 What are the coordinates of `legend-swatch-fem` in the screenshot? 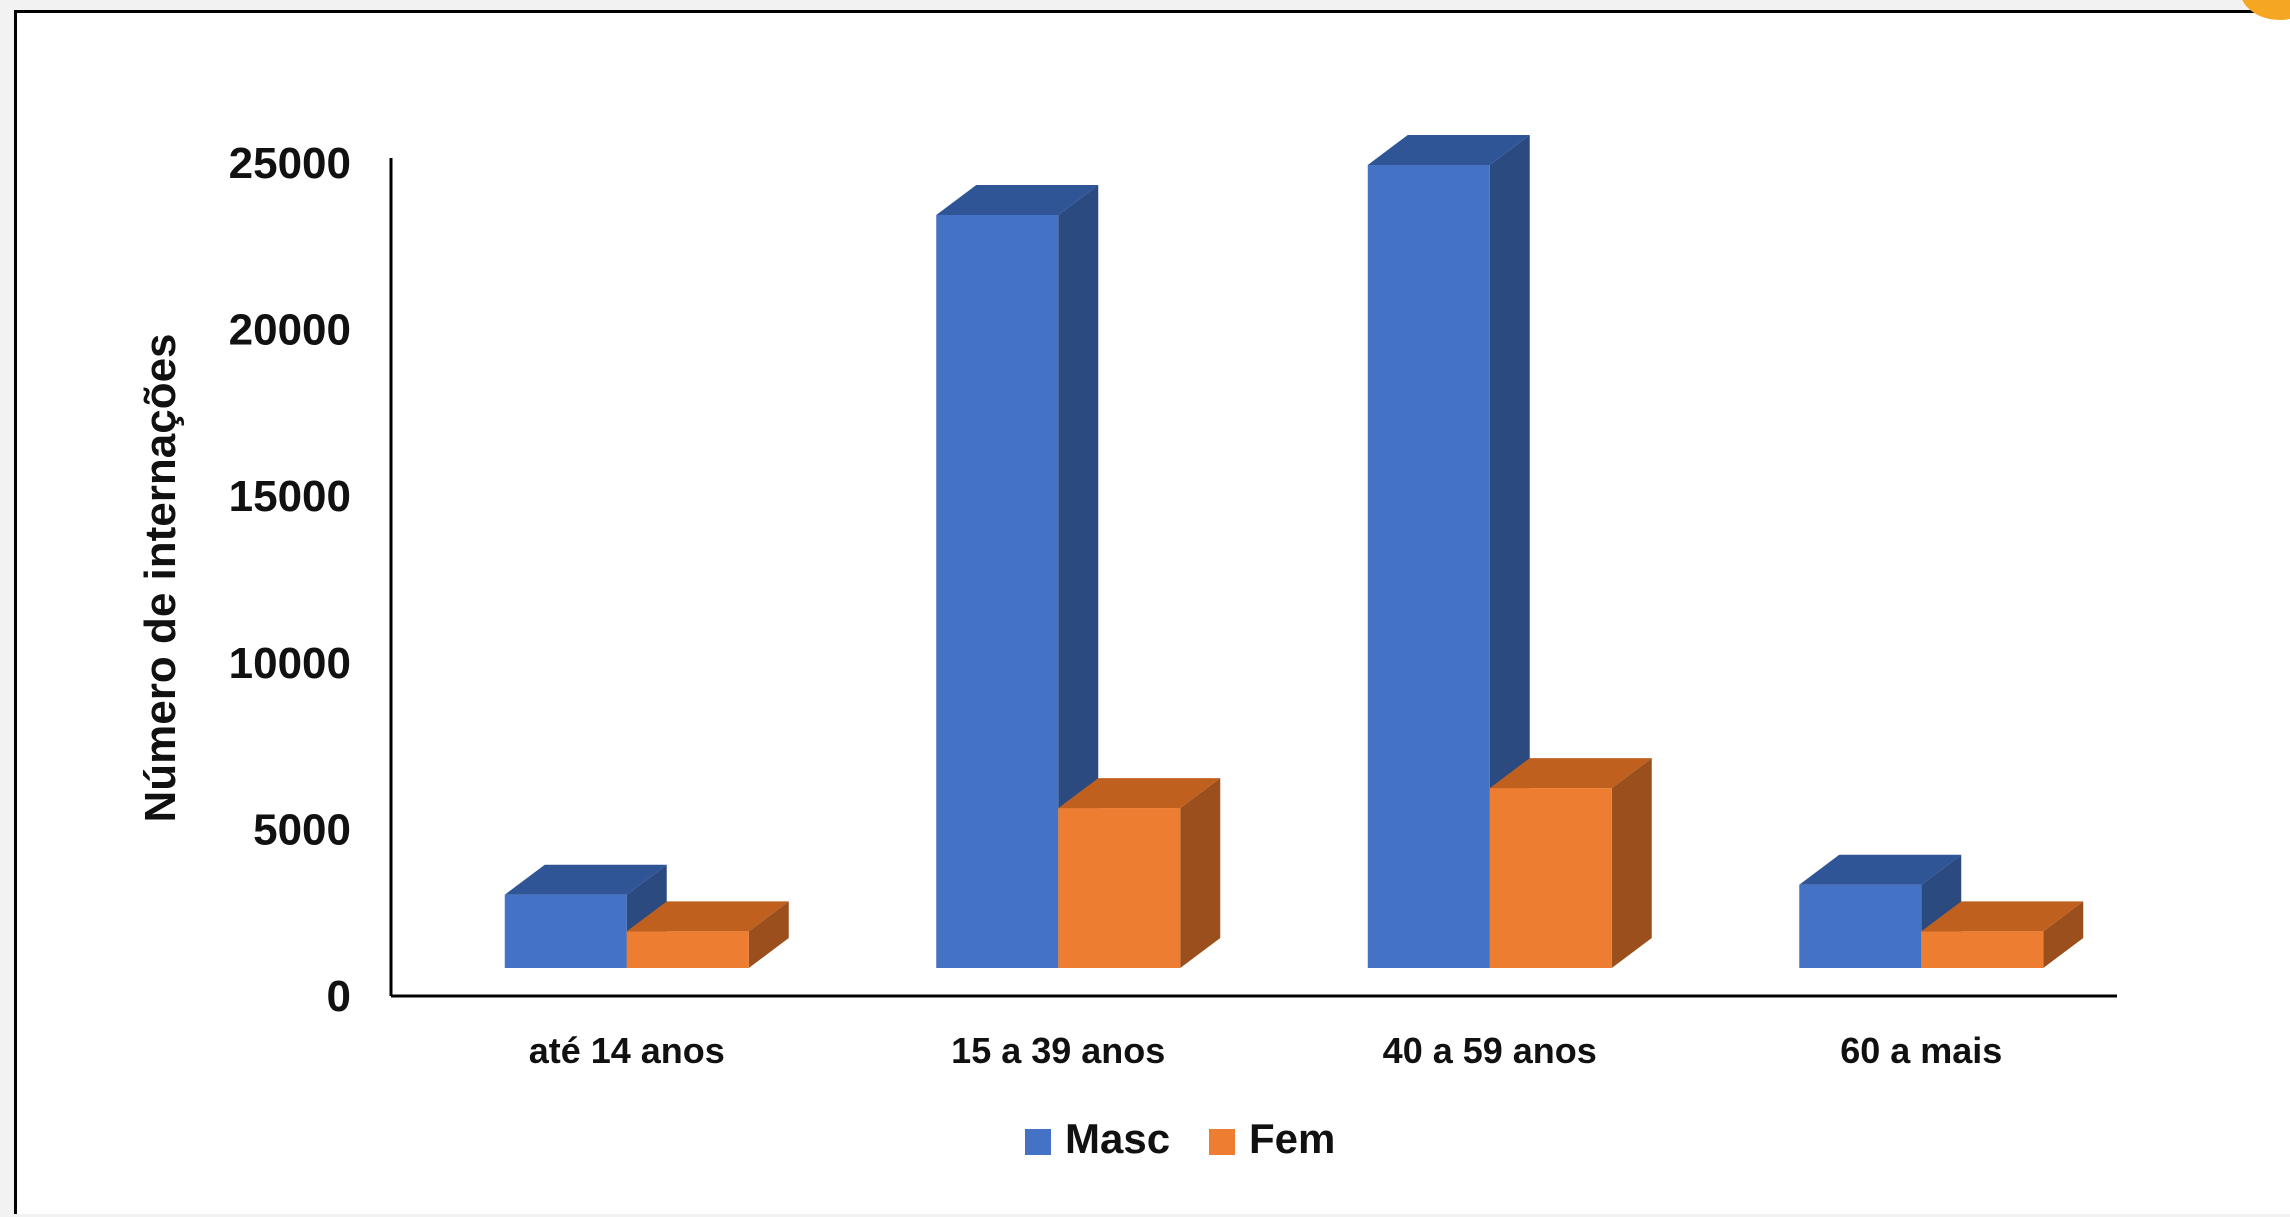 It's located at (1222, 1142).